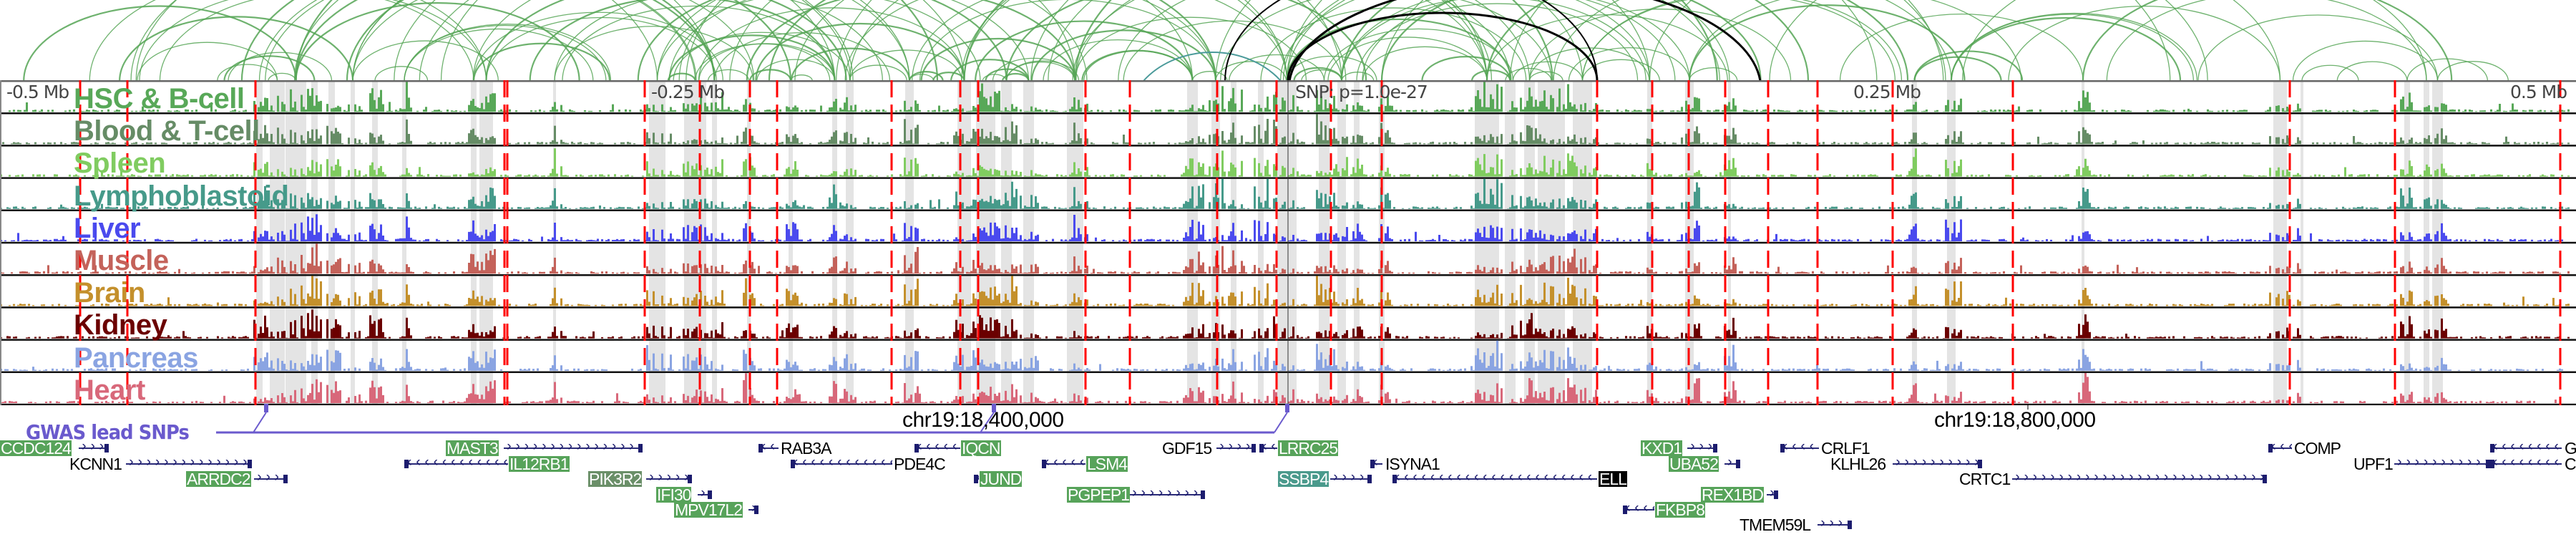  What do you see at coordinates (95, 464) in the screenshot?
I see `gene-label: KCNN1` at bounding box center [95, 464].